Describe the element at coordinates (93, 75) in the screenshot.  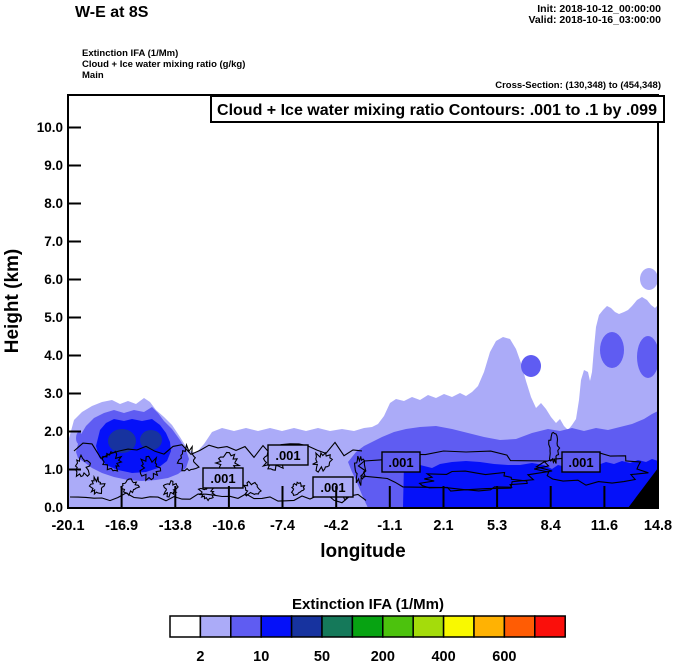
I see `field-line-domain: Main` at that location.